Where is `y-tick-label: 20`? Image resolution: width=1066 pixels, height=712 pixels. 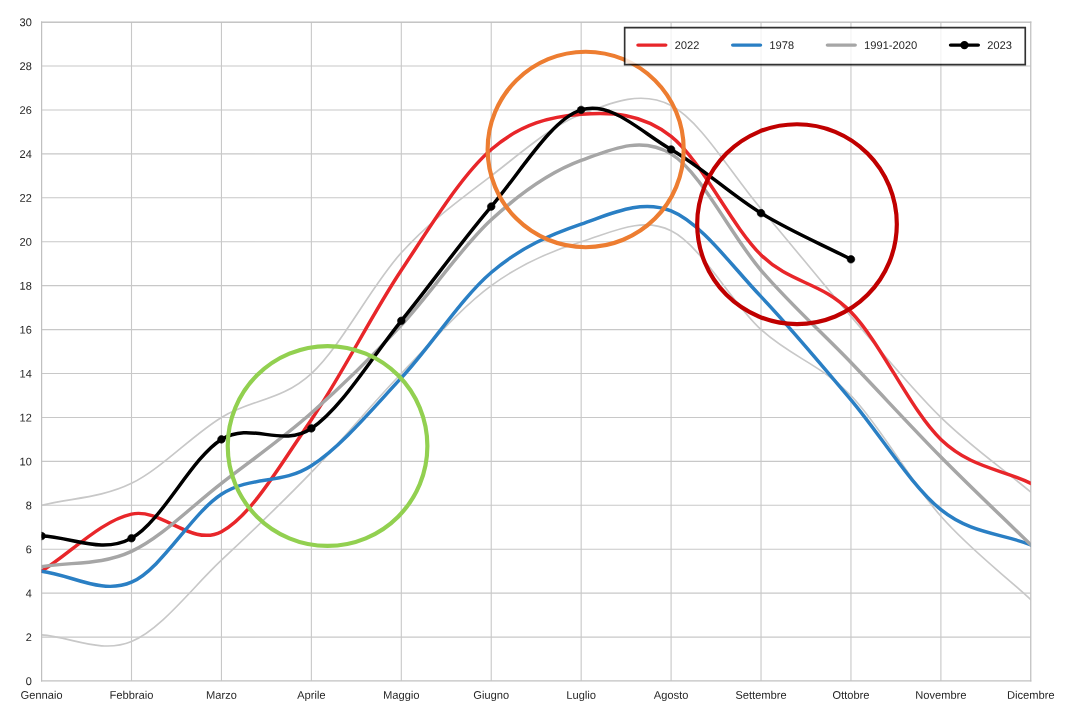
y-tick-label: 20 is located at coordinates (26, 241).